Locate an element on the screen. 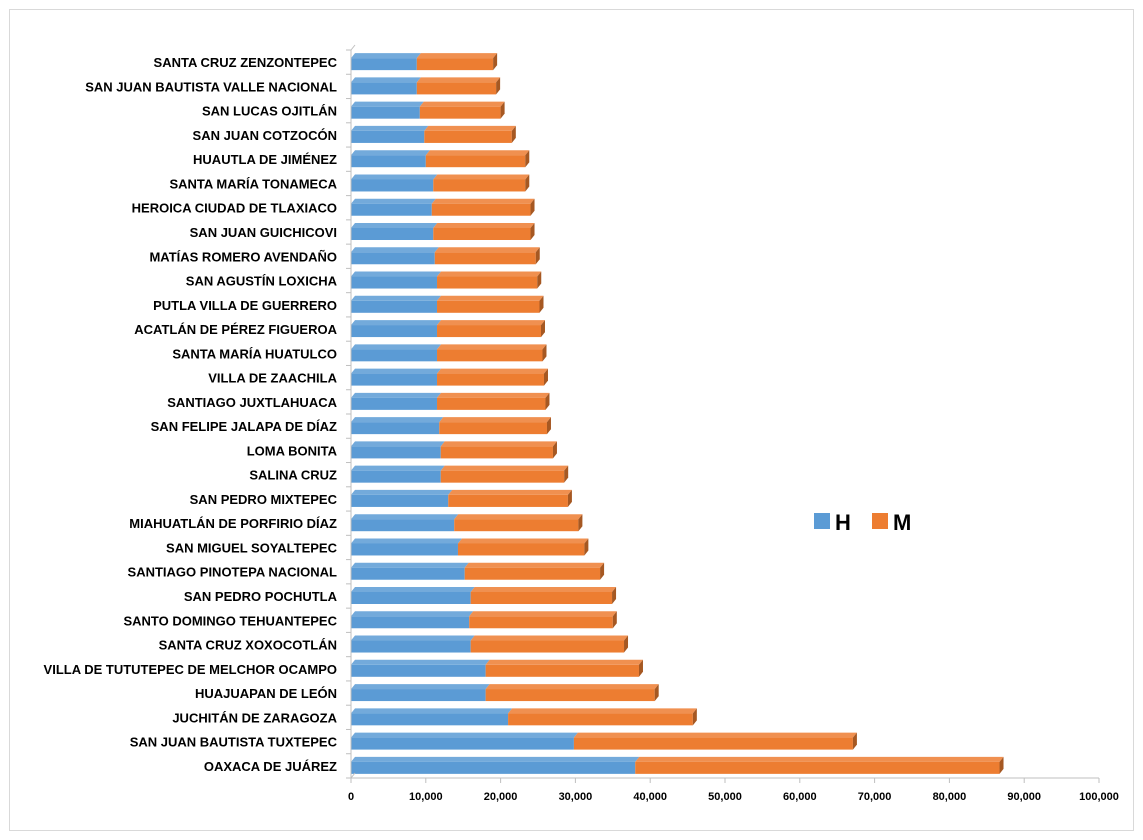 The width and height of the screenshot is (1143, 840). category-label: SAN JUAN COTZOCÓN is located at coordinates (265, 135).